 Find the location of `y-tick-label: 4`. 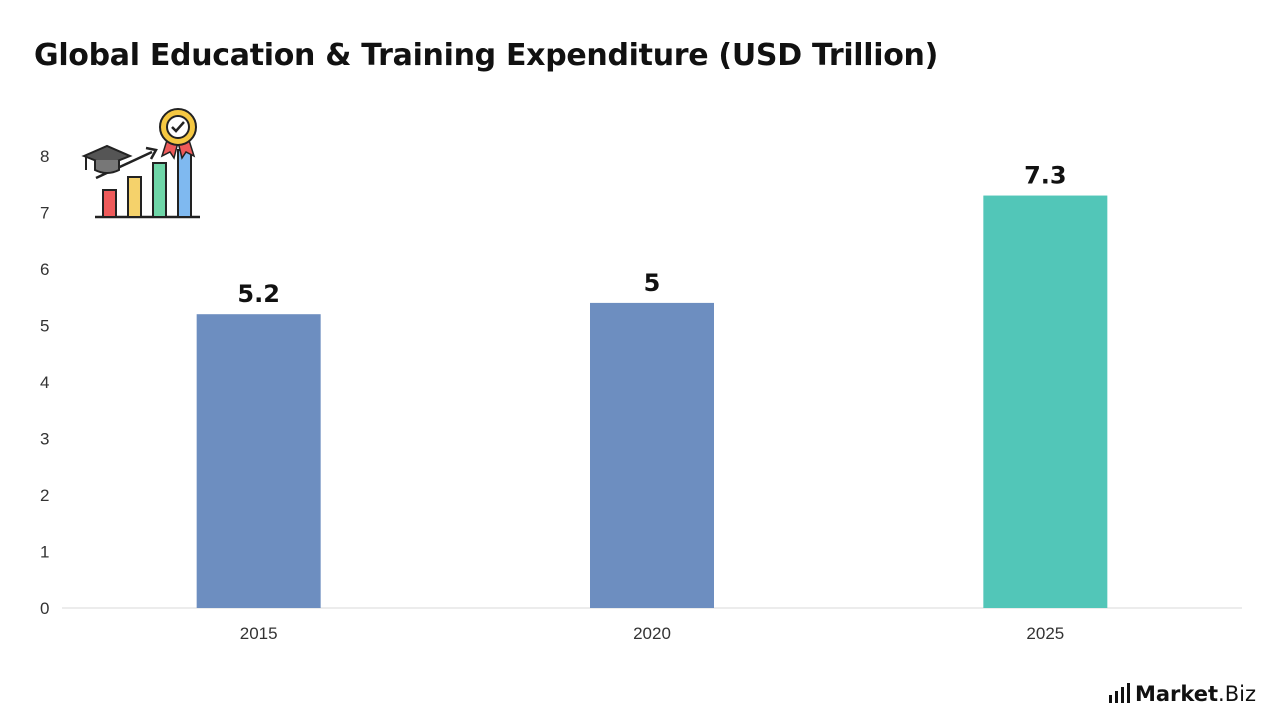

y-tick-label: 4 is located at coordinates (44, 382).